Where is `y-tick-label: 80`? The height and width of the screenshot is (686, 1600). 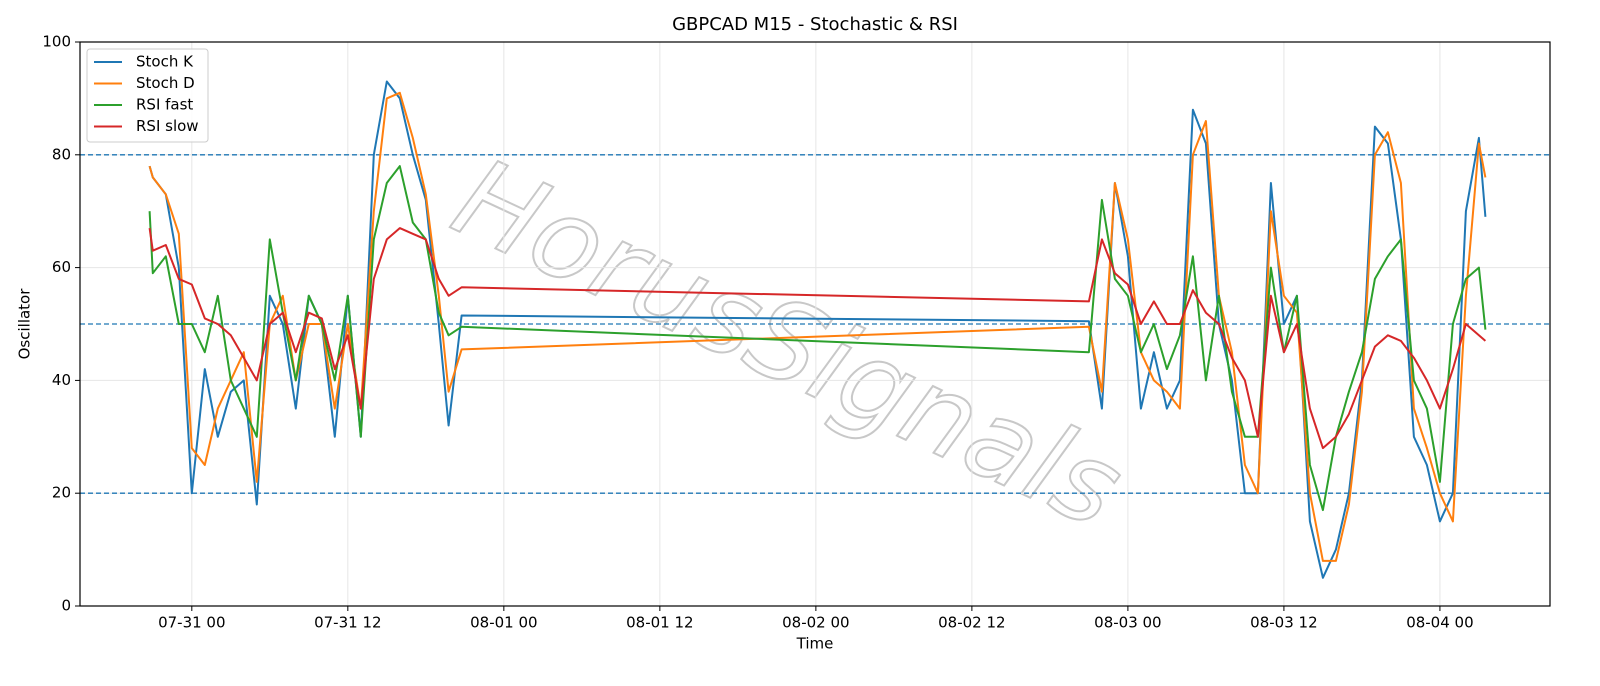 y-tick-label: 80 is located at coordinates (61, 154).